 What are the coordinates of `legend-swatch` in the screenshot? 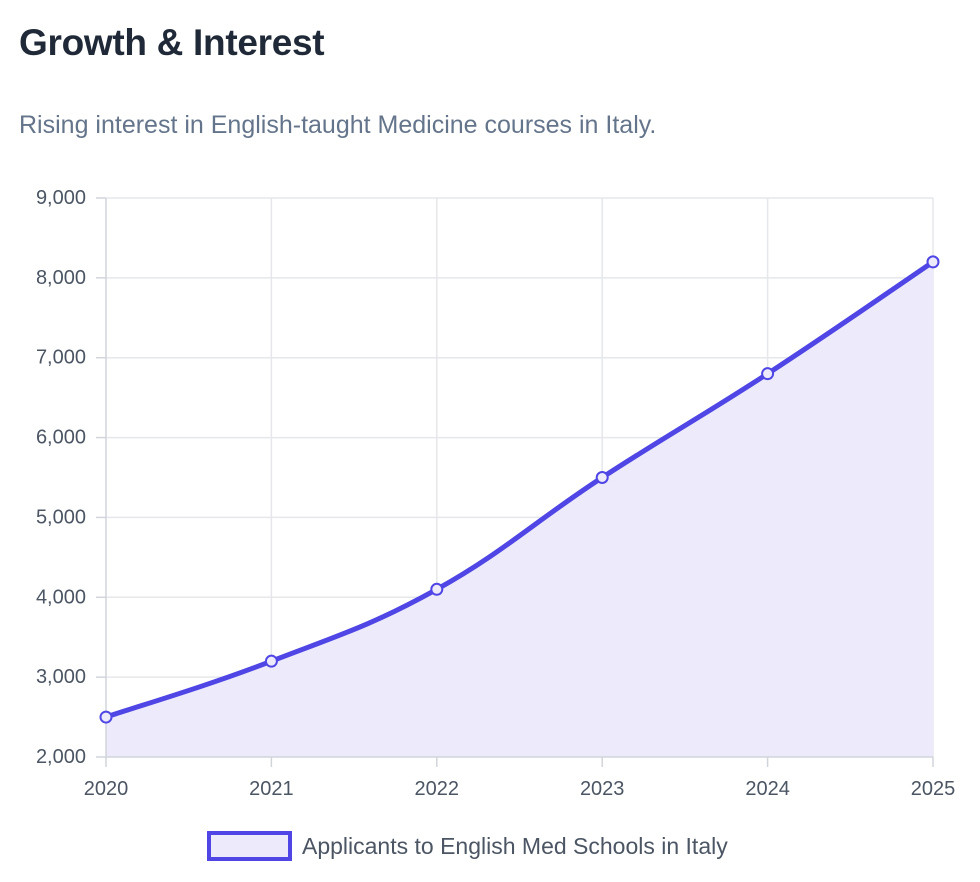 It's located at (249, 846).